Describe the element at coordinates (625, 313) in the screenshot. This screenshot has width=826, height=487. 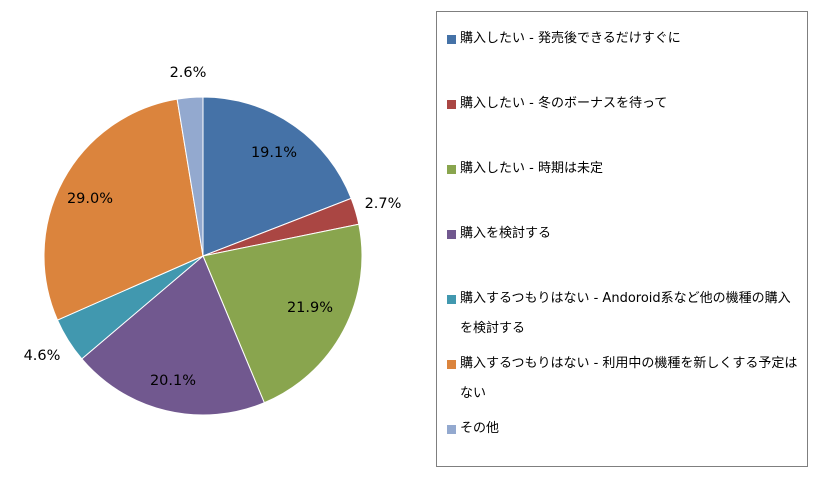
I see `legend-label: 購入するつもりはない - Andoroid系など他の機種の購入を検討する` at that location.